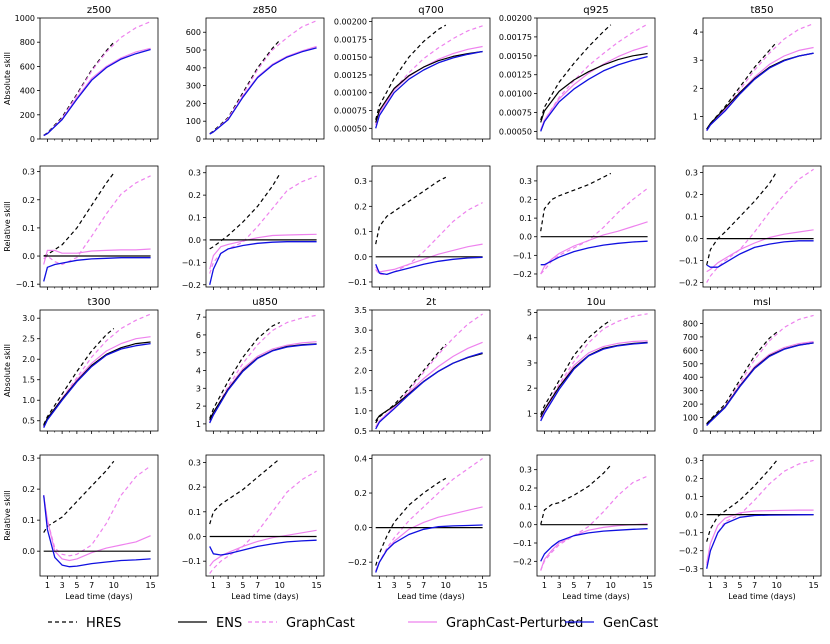  What do you see at coordinates (595, 302) in the screenshot?
I see `subplot-title: 10u` at bounding box center [595, 302].